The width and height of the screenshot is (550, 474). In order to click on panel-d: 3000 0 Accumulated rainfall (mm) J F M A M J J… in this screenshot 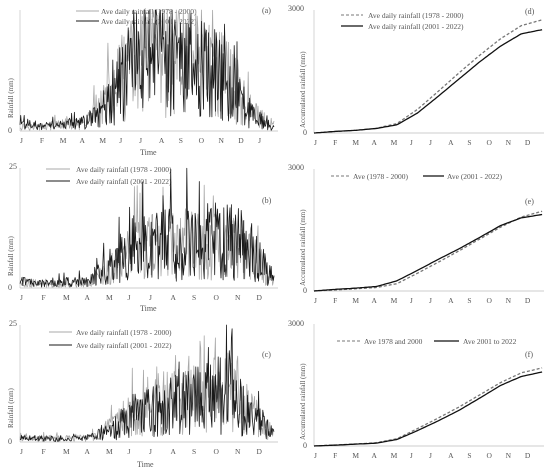, I will do `click(416, 75)`.